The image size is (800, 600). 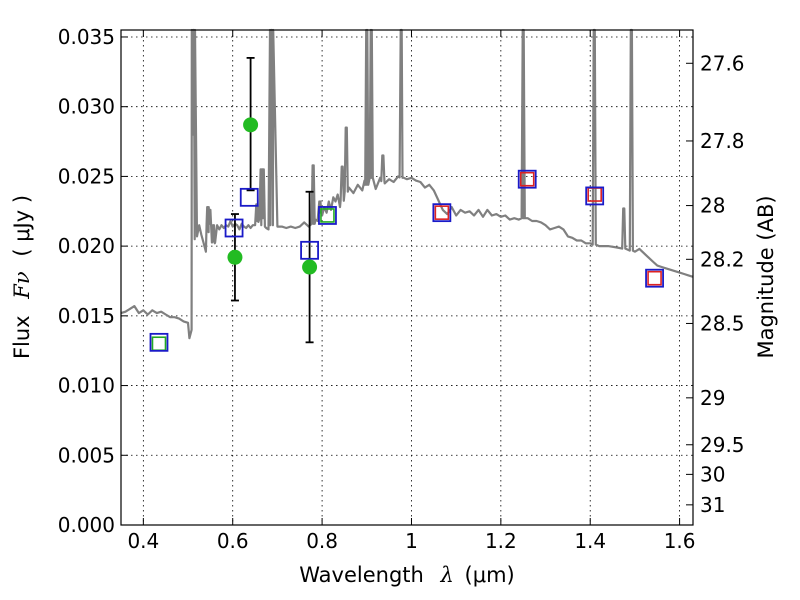 What do you see at coordinates (322, 541) in the screenshot?
I see `x-tick-label: 0.8` at bounding box center [322, 541].